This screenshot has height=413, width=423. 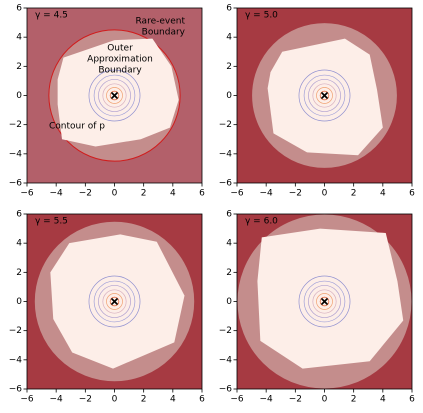 I want to click on gamma-label: γ = 5.0, so click(x=261, y=16).